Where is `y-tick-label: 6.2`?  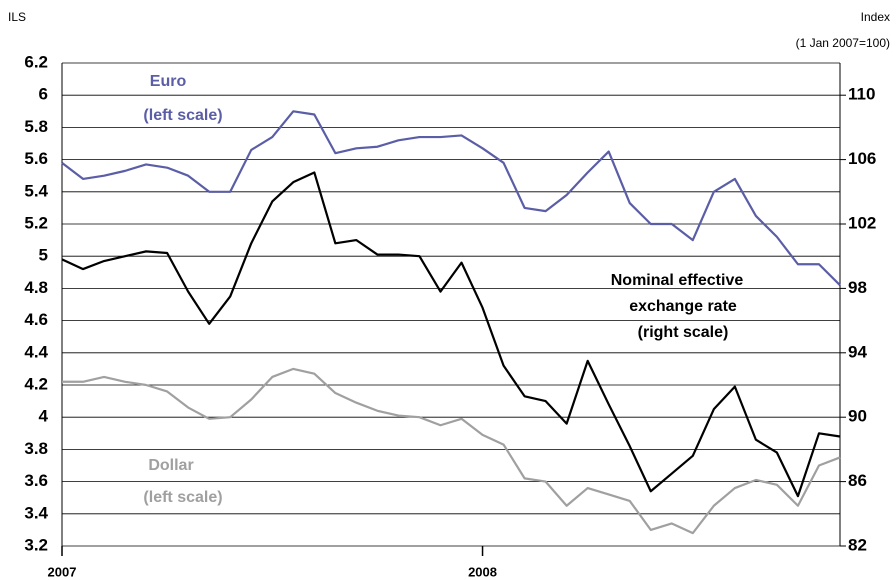
y-tick-label: 6.2 is located at coordinates (36, 61).